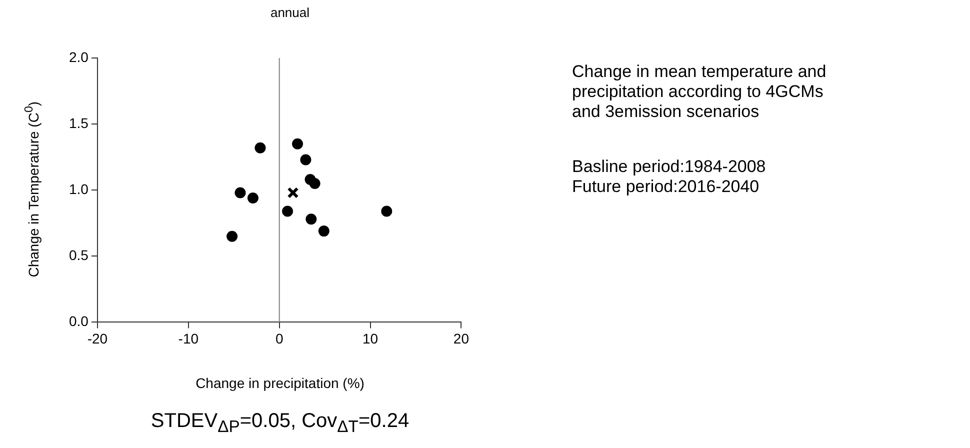  Describe the element at coordinates (188, 338) in the screenshot. I see `x-tick-label: -10` at that location.